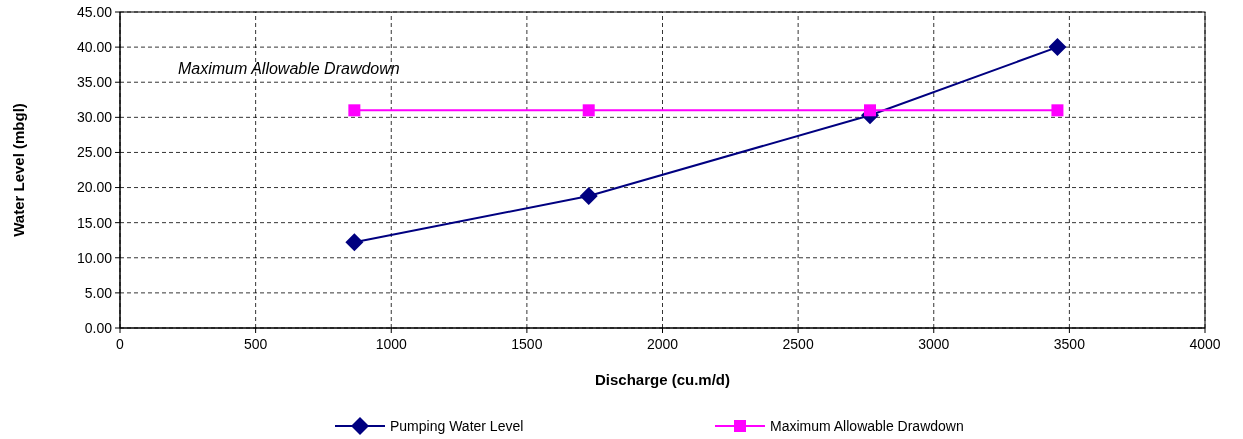 This screenshot has height=439, width=1243. I want to click on x-tick-label: 1000, so click(391, 344).